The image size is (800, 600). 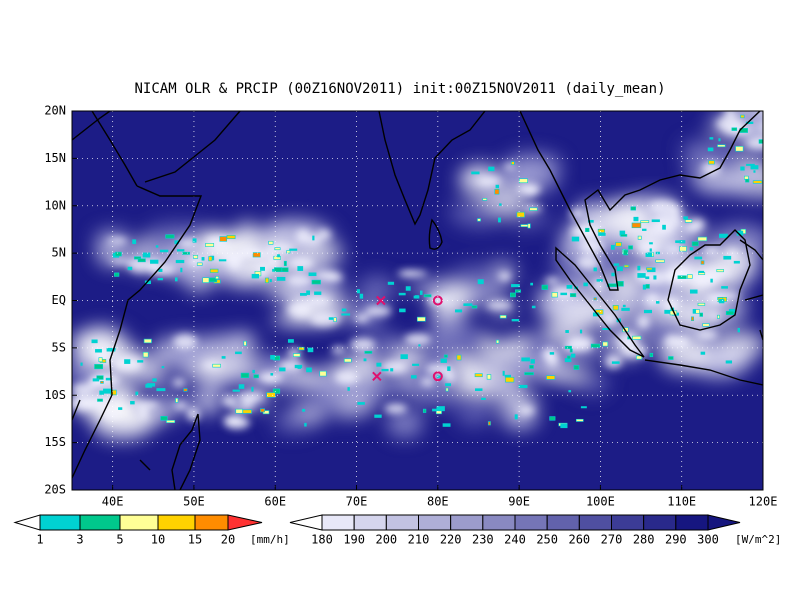 I want to click on colorbar-unit: [mm/h], so click(x=270, y=539).